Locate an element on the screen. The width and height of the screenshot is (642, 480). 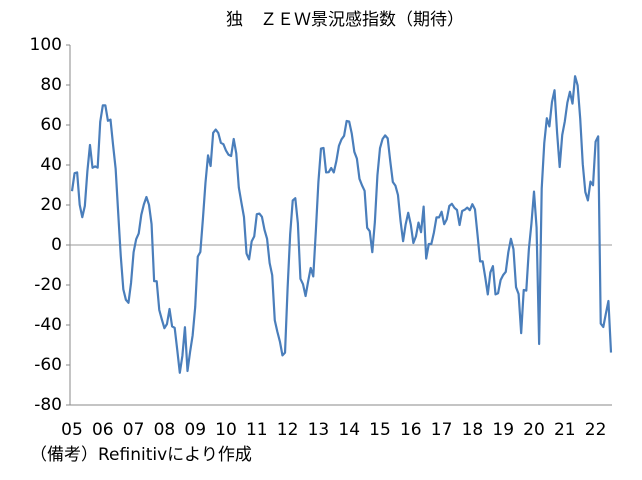
y-tick-label: 100 is located at coordinates (46, 45).